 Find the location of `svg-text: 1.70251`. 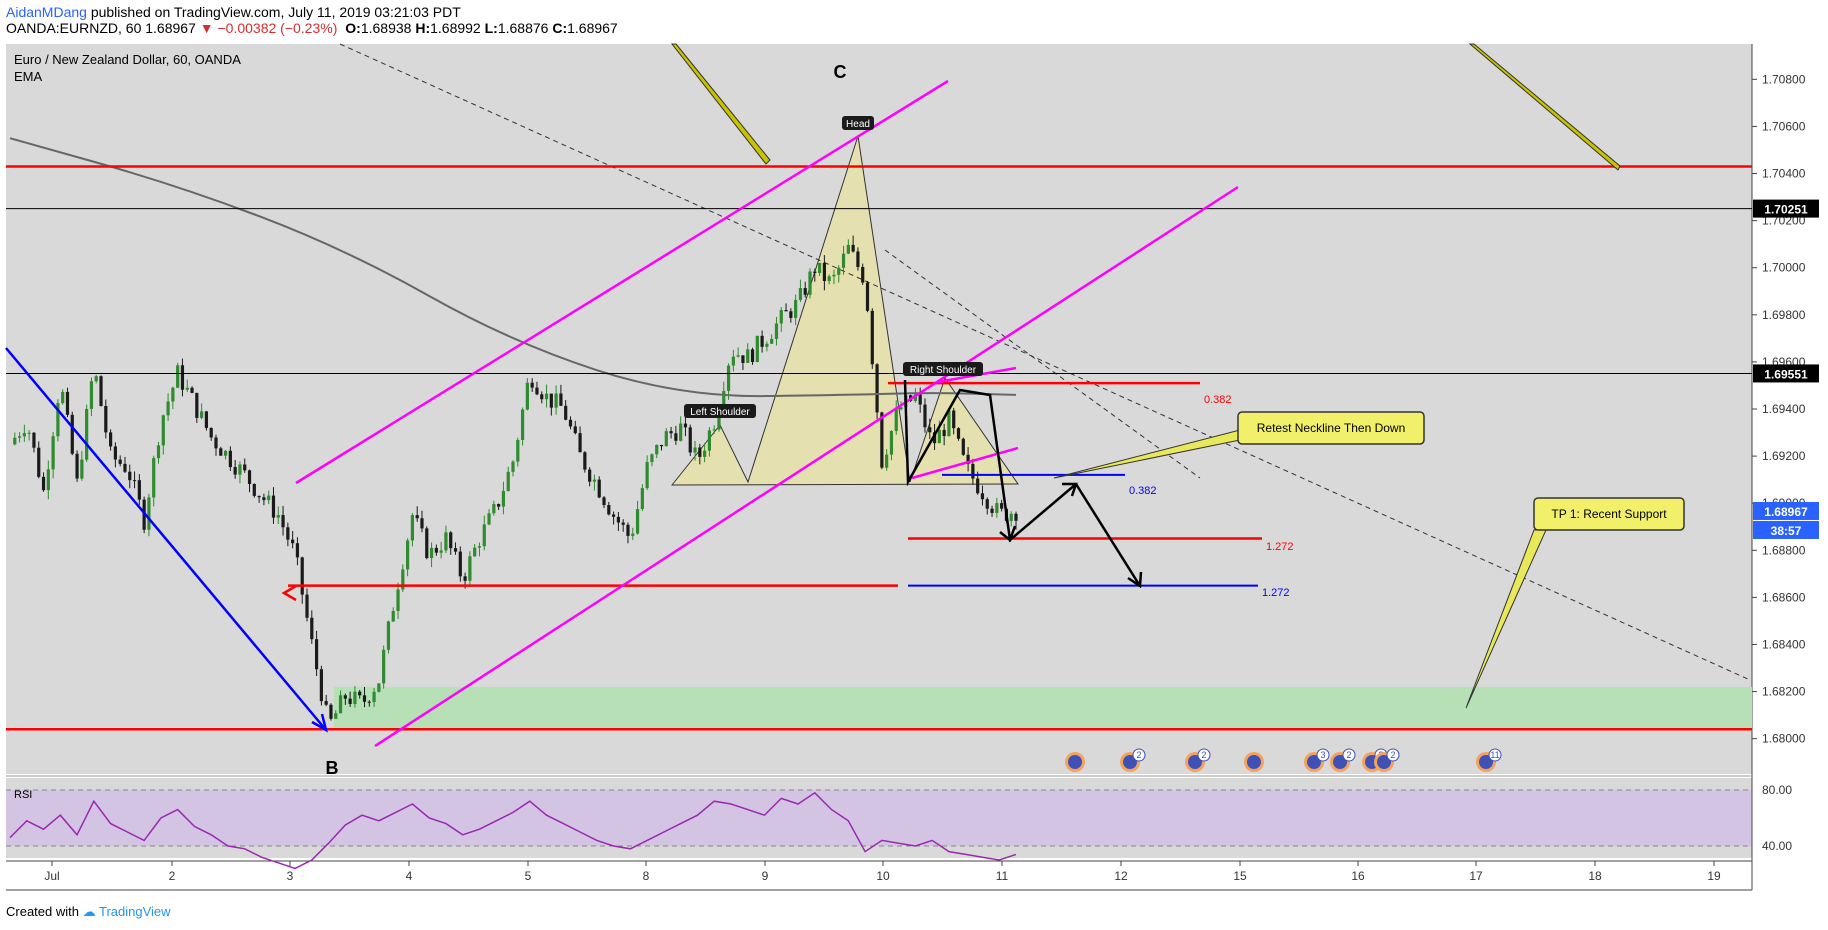

svg-text: 1.70251 is located at coordinates (1786, 210).